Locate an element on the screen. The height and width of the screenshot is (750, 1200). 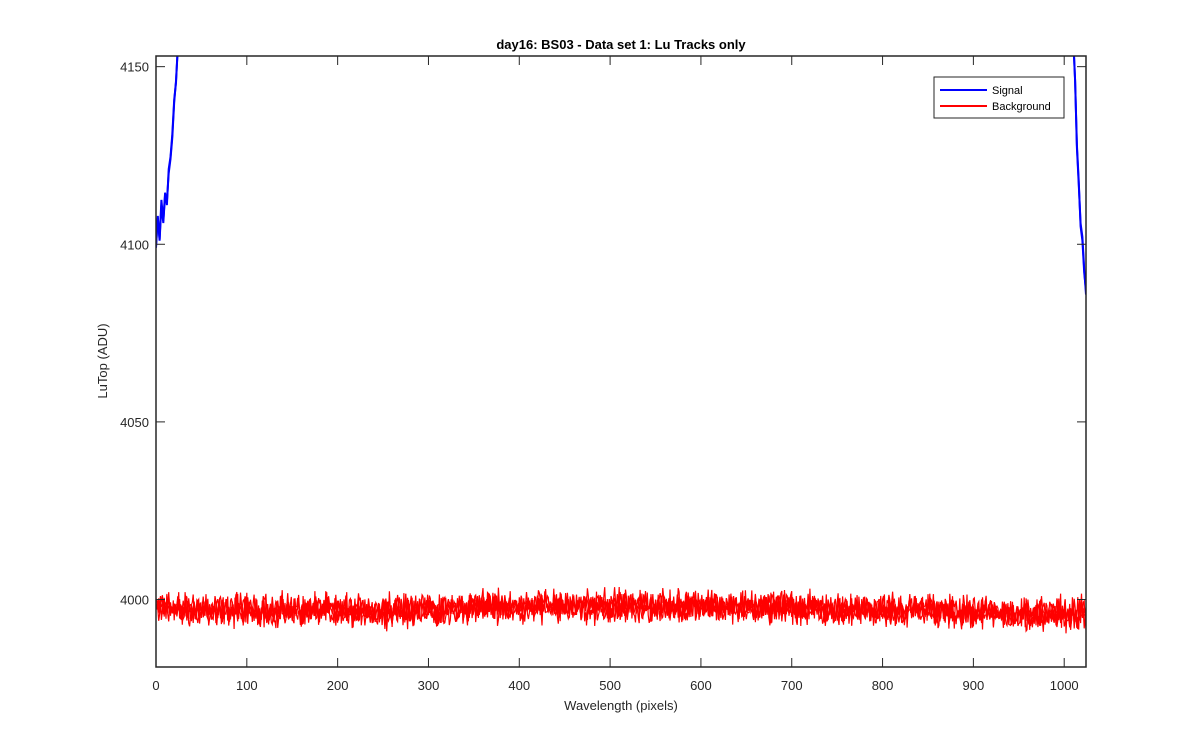
y-tick-label: 4050 is located at coordinates (134, 422).